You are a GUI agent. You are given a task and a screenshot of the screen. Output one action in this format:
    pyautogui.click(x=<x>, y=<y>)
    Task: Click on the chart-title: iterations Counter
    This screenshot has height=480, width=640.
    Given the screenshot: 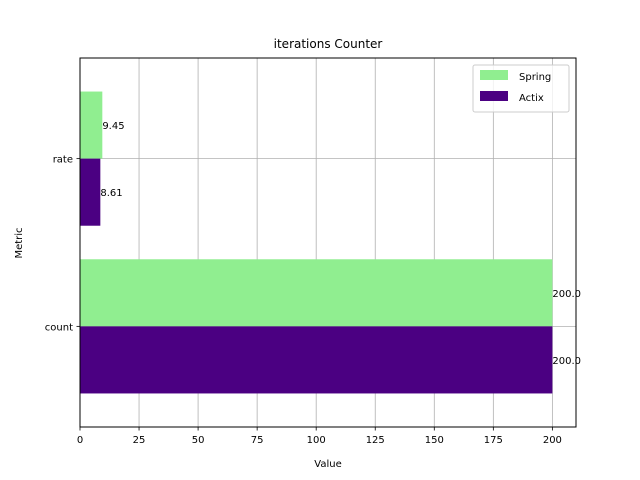 What is the action you would take?
    pyautogui.click(x=328, y=44)
    